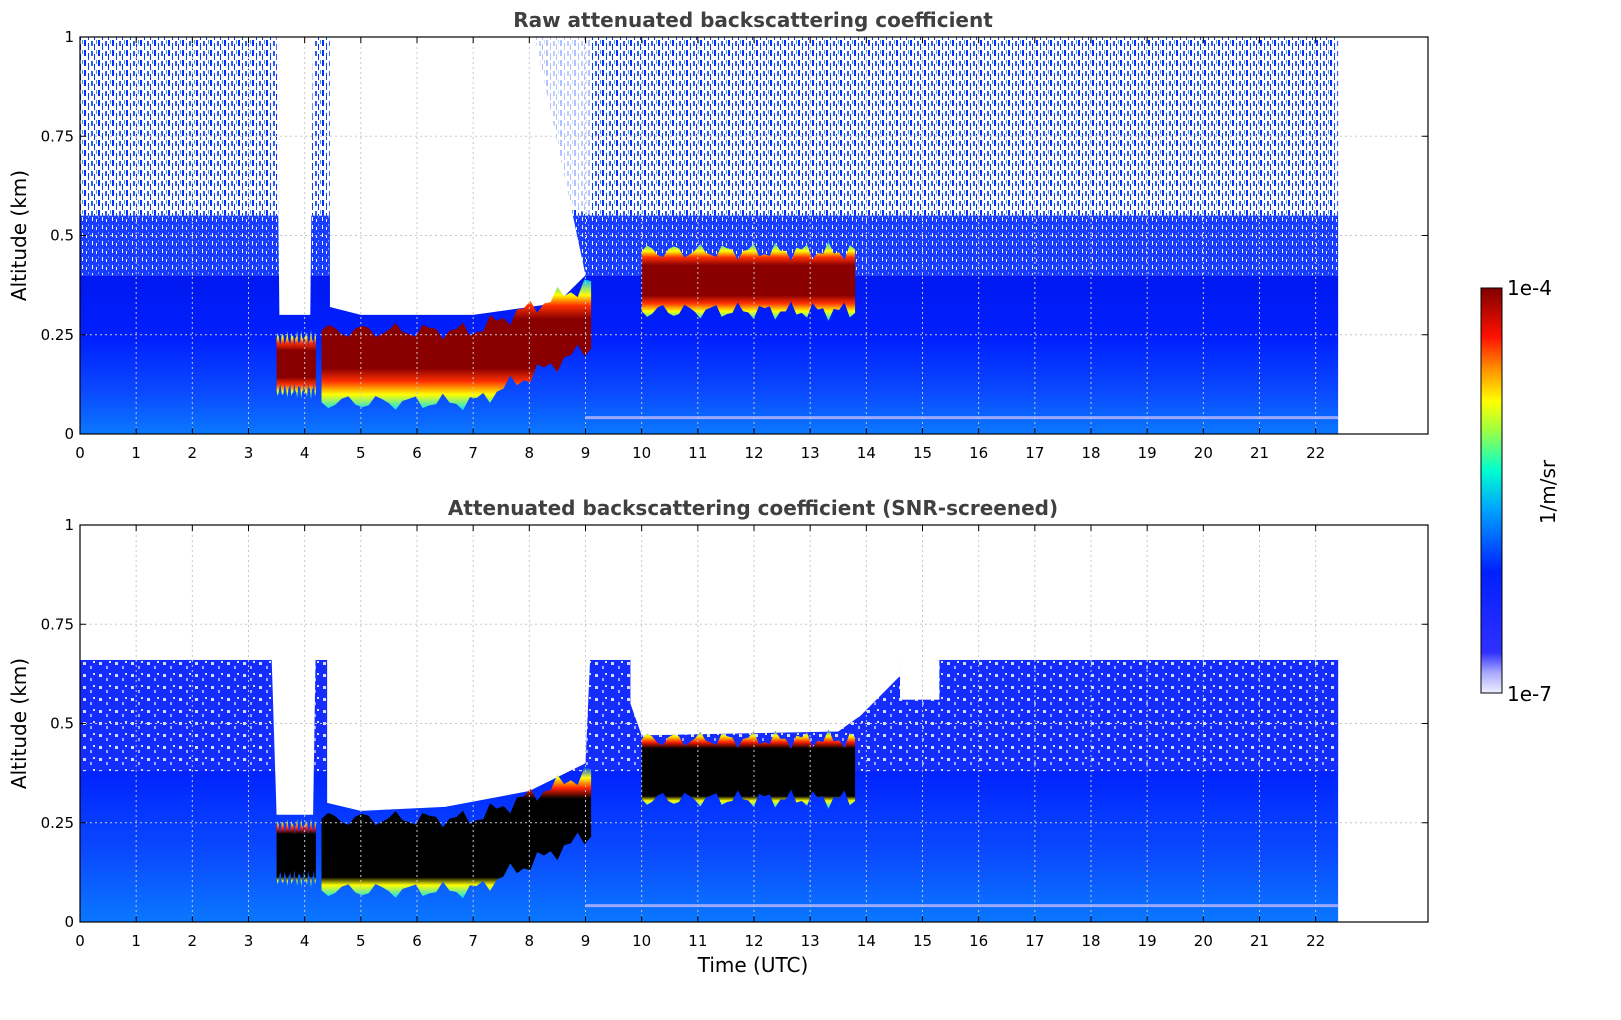  What do you see at coordinates (709, 126) in the screenshot?
I see `noise-region` at bounding box center [709, 126].